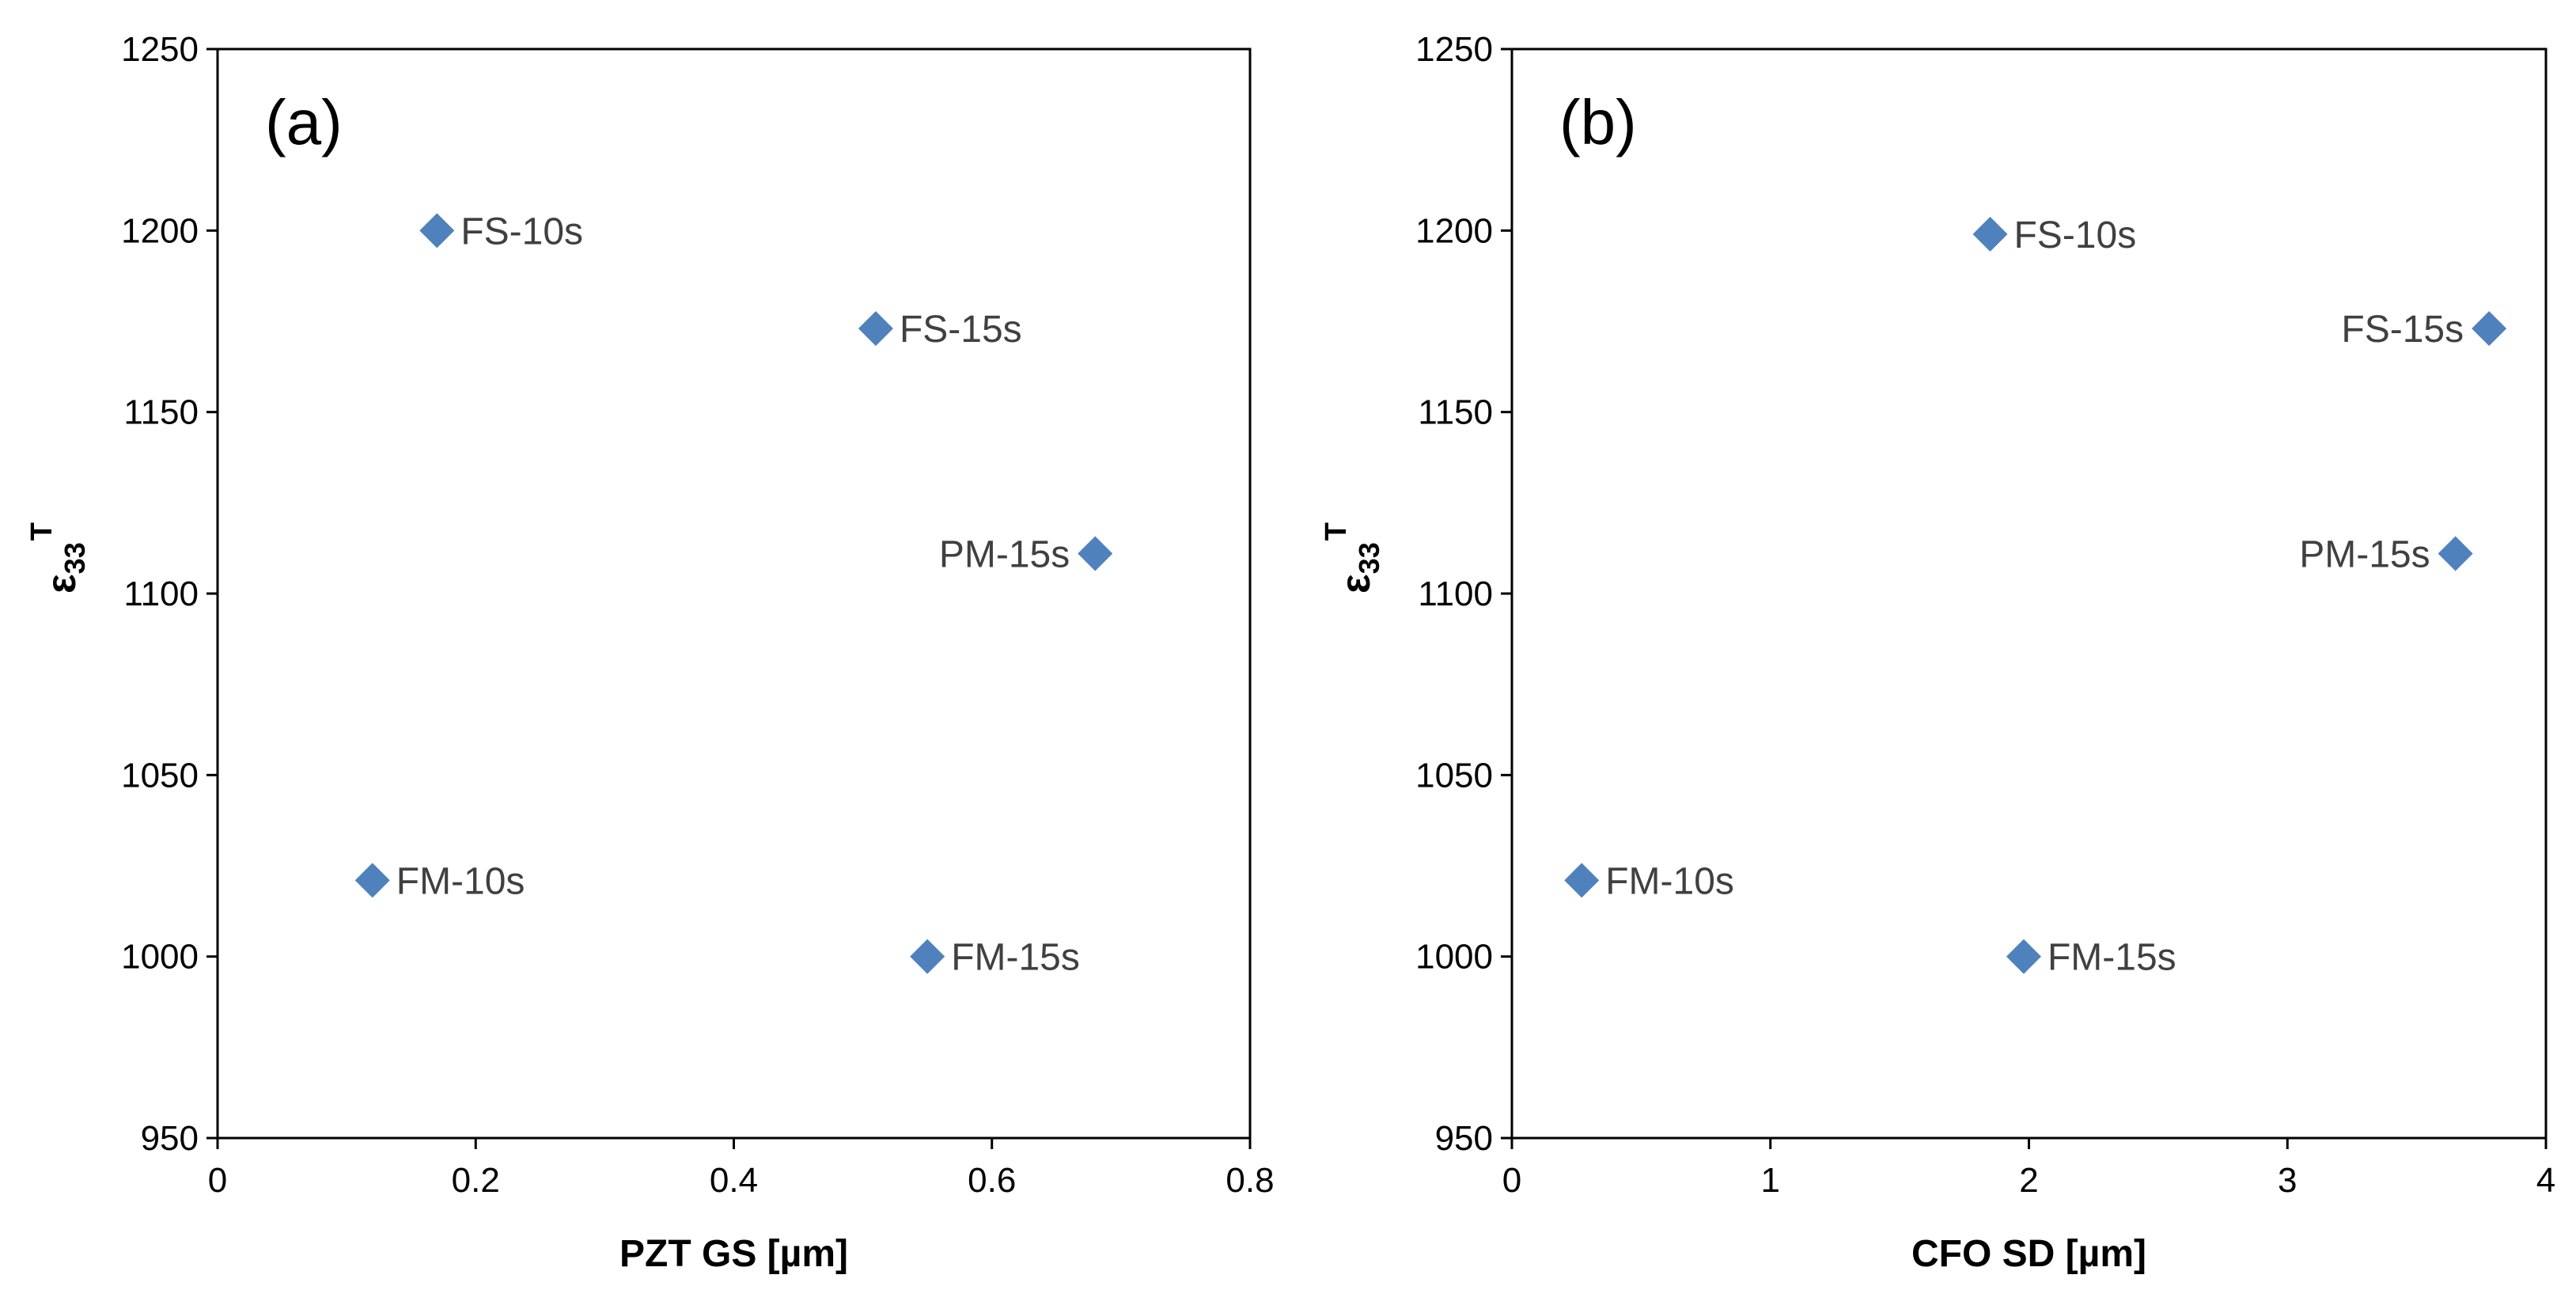  Describe the element at coordinates (992, 1180) in the screenshot. I see `x-tick-label: 0.6` at that location.